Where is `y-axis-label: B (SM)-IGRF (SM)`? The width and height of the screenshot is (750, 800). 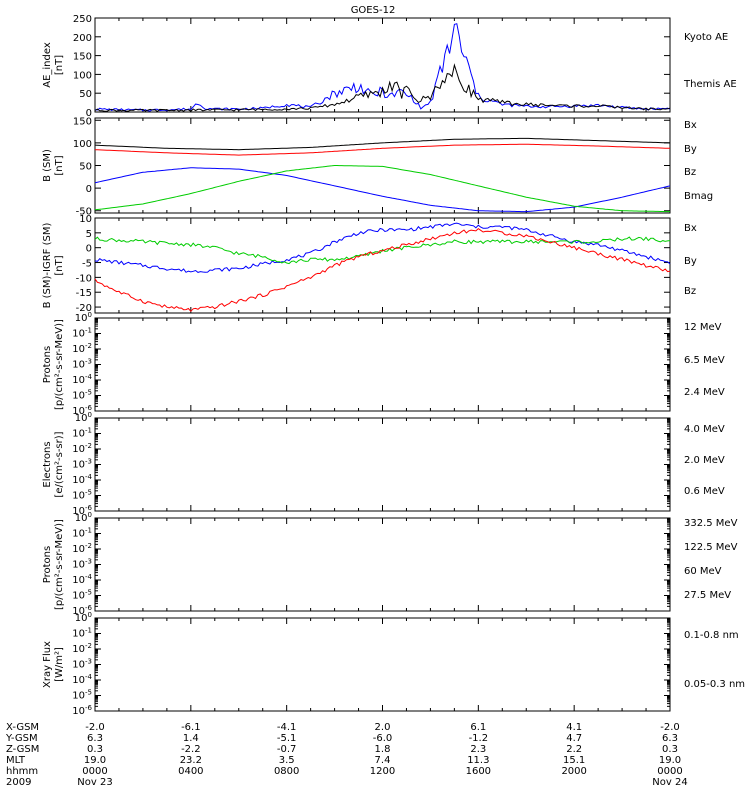 y-axis-label: B (SM)-IGRF (SM) is located at coordinates (47, 266).